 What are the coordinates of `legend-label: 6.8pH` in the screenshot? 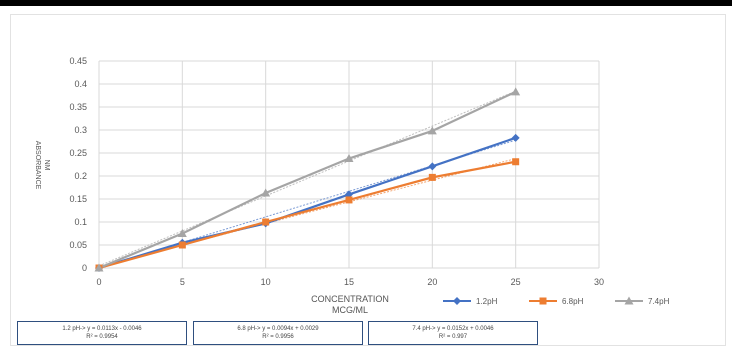 It's located at (573, 301).